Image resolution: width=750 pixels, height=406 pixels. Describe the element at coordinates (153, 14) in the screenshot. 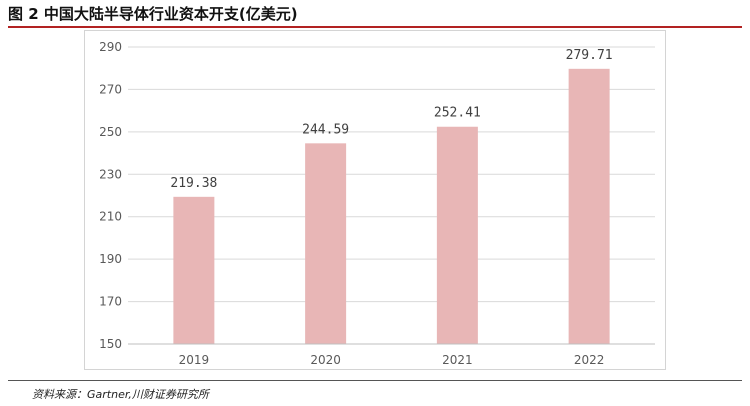

I see `figure-title: 图 2 中国大陆半导体行业资本开支(亿美元)` at that location.